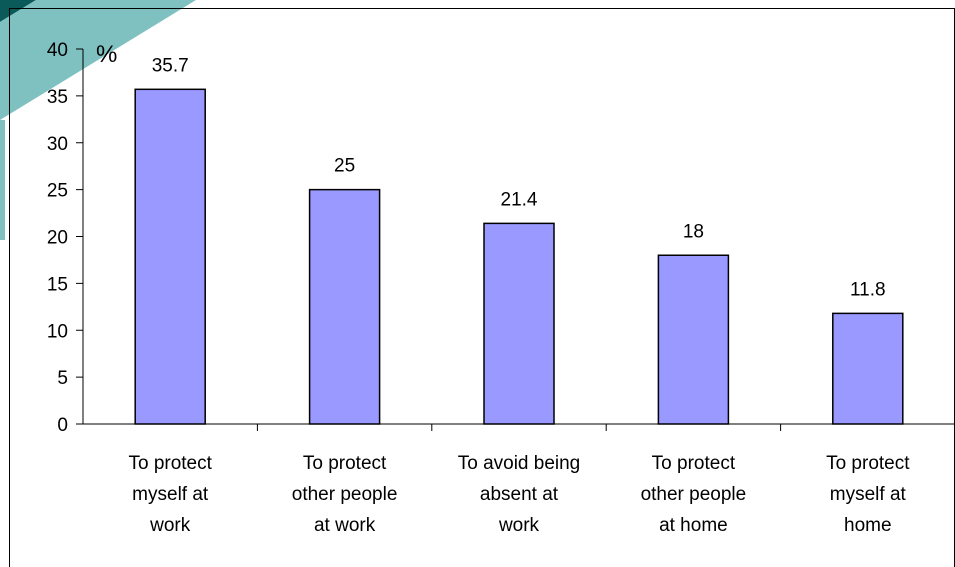 This screenshot has width=955, height=567. I want to click on category-label: To protect other people at work, so click(345, 494).